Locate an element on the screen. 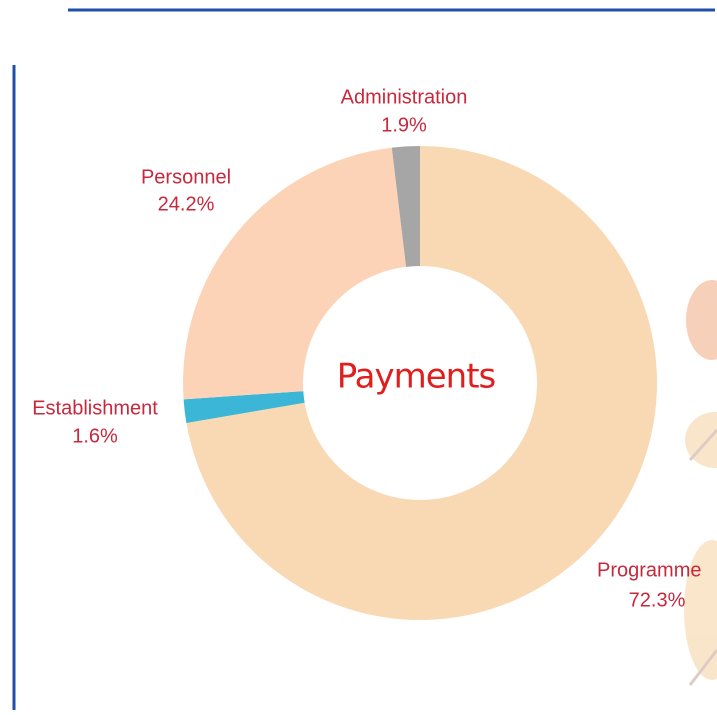 The image size is (717, 715). slice-value: 1.9% is located at coordinates (404, 125).